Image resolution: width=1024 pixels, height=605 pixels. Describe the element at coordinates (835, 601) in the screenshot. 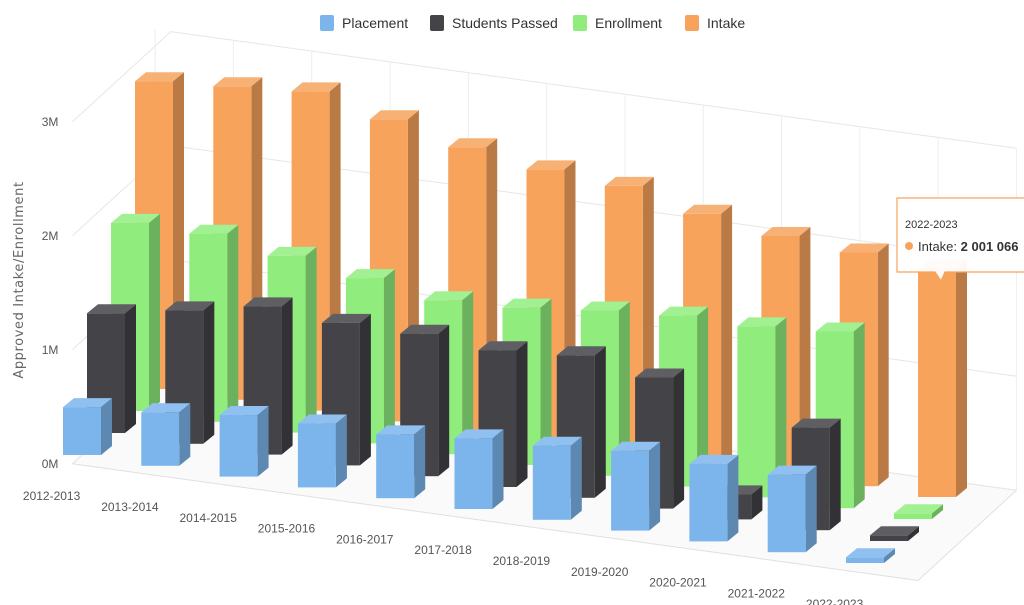

I see `x-tick-label: 2022-2023` at that location.